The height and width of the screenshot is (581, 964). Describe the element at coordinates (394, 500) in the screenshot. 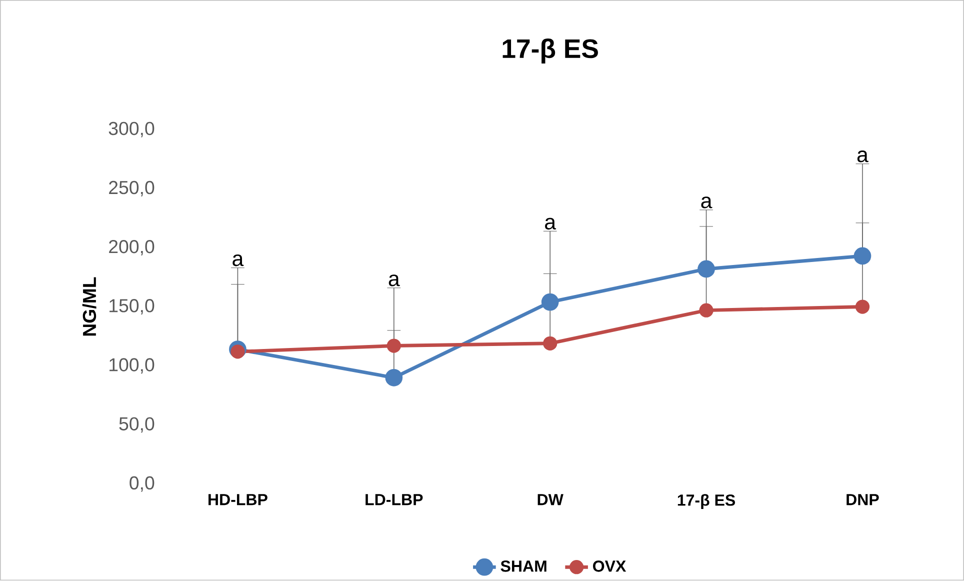

I see `x-tick-label: LD-LBP` at that location.